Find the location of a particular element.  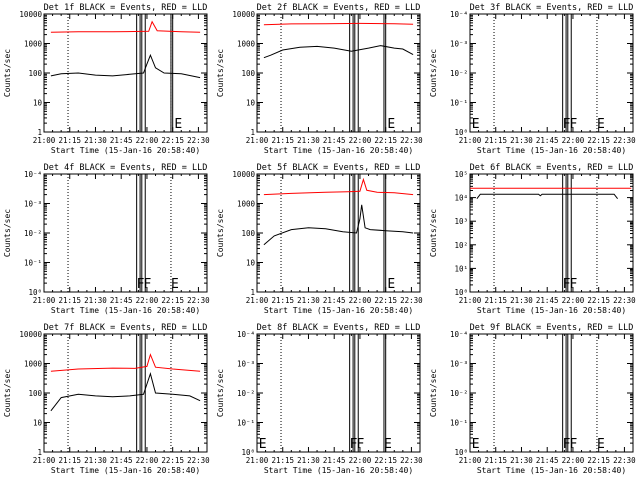

y-tick-label: 10¹ is located at coordinates (461, 268).